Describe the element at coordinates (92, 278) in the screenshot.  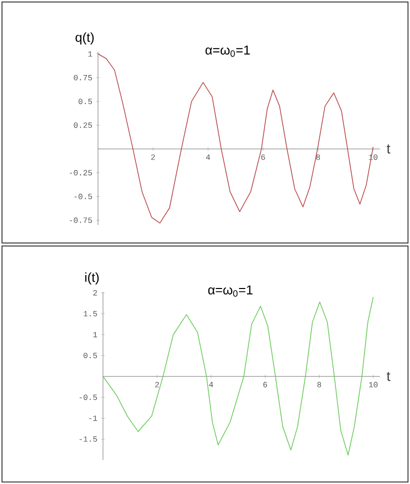
I see `y-axis-title: i(t)` at that location.